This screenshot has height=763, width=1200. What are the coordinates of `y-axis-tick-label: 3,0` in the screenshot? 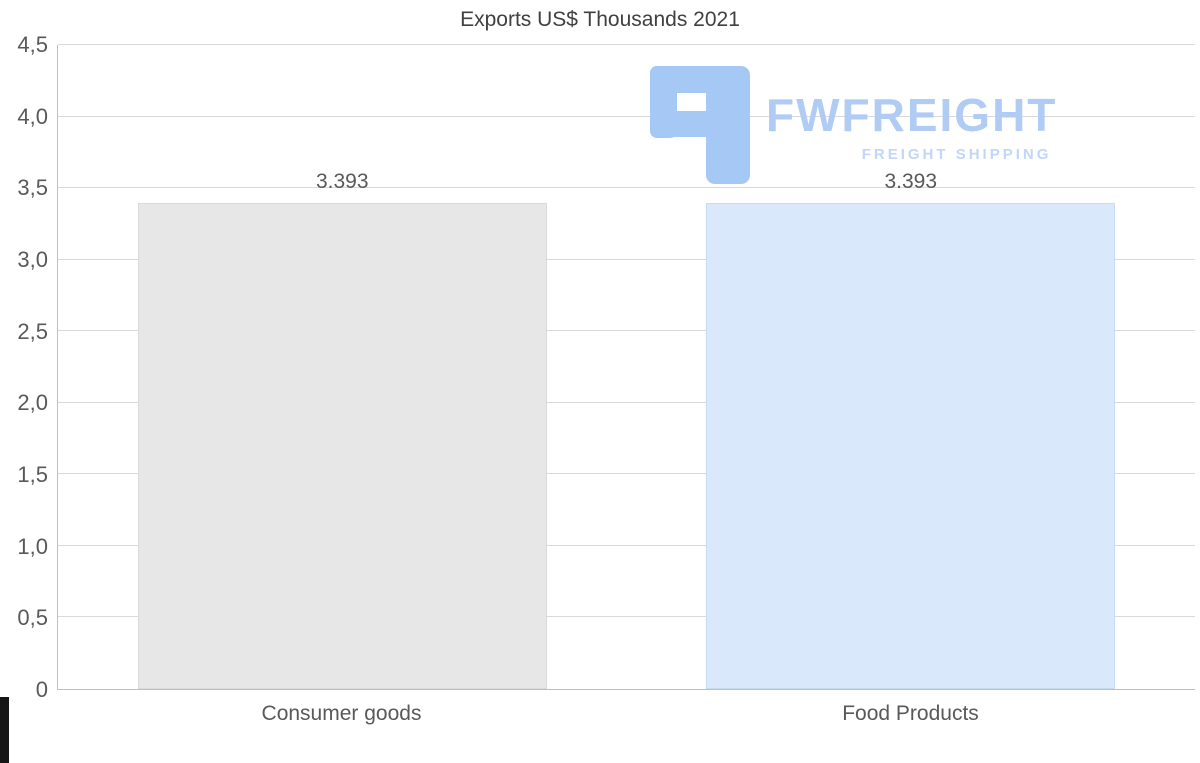 It's located at (32, 259).